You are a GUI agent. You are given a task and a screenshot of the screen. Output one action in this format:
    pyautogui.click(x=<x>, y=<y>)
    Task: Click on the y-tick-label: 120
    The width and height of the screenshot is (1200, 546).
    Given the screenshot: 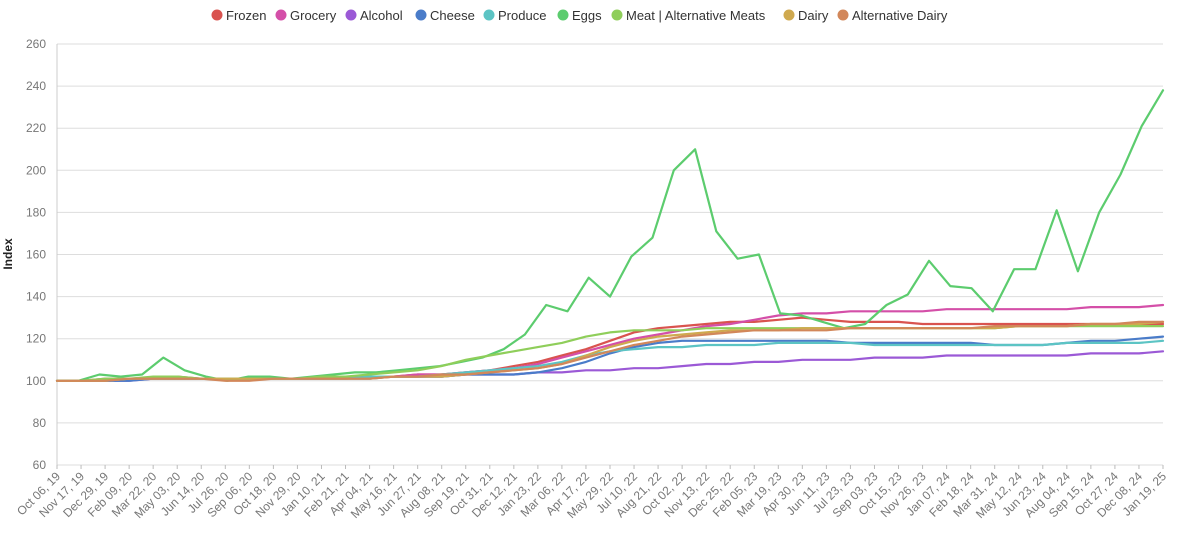 What is the action you would take?
    pyautogui.click(x=36, y=339)
    